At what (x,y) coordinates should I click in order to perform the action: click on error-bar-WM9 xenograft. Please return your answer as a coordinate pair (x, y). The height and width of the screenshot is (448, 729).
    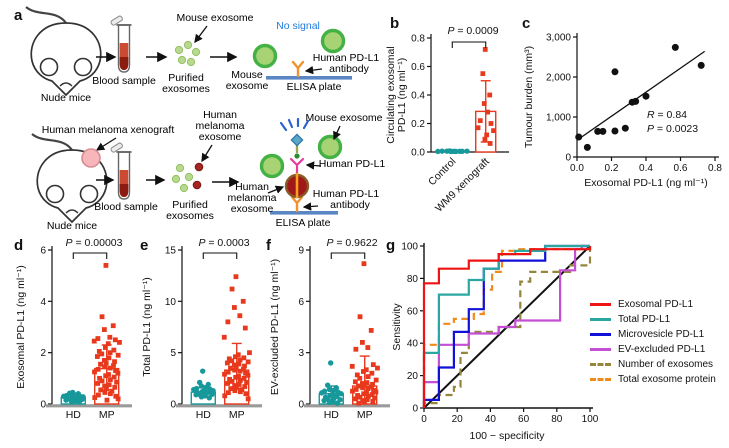
    Looking at the image, I should click on (485, 111).